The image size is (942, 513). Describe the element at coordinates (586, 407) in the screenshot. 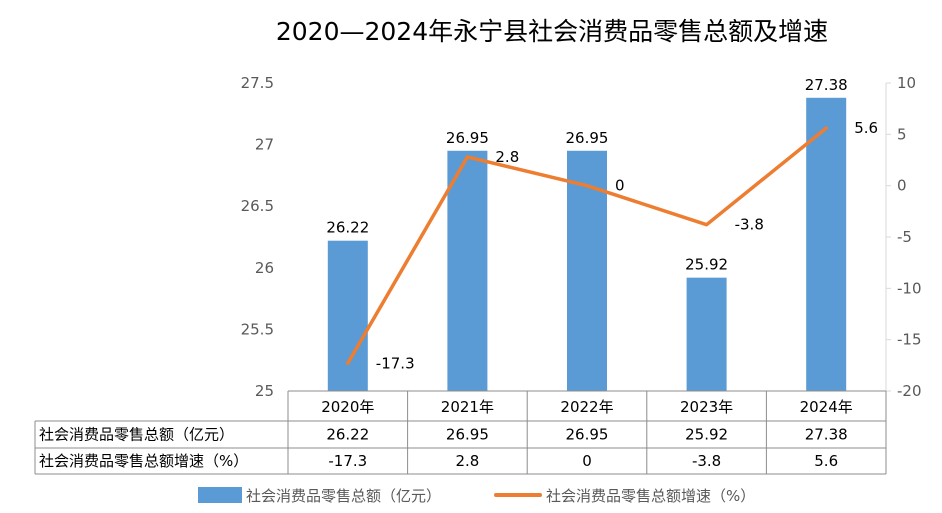

I see `table-category-label: 2022年` at that location.